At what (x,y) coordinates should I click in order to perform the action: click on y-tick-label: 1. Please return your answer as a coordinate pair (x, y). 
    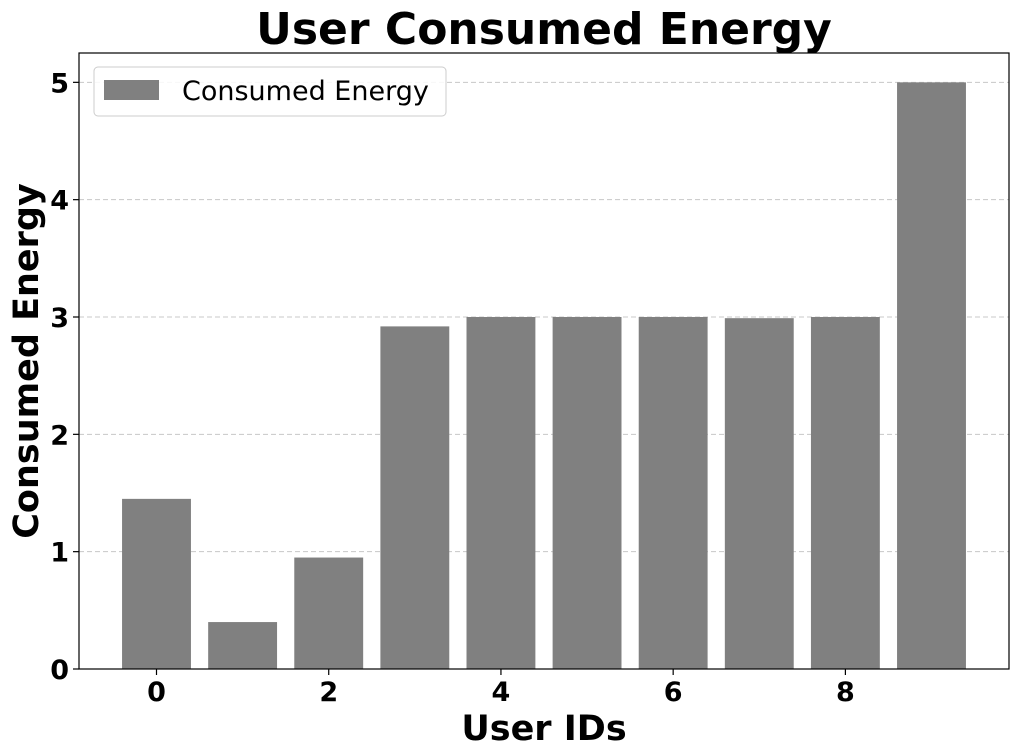
    Looking at the image, I should click on (59, 553).